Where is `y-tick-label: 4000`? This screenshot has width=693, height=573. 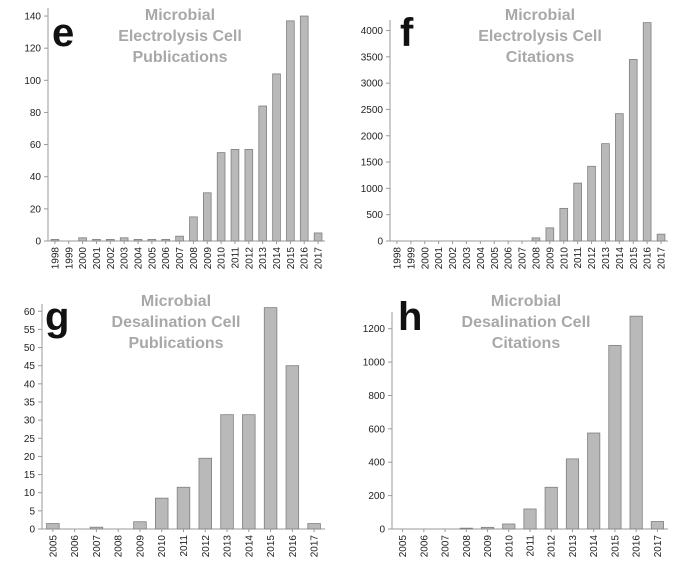
y-tick-label: 4000 is located at coordinates (372, 31).